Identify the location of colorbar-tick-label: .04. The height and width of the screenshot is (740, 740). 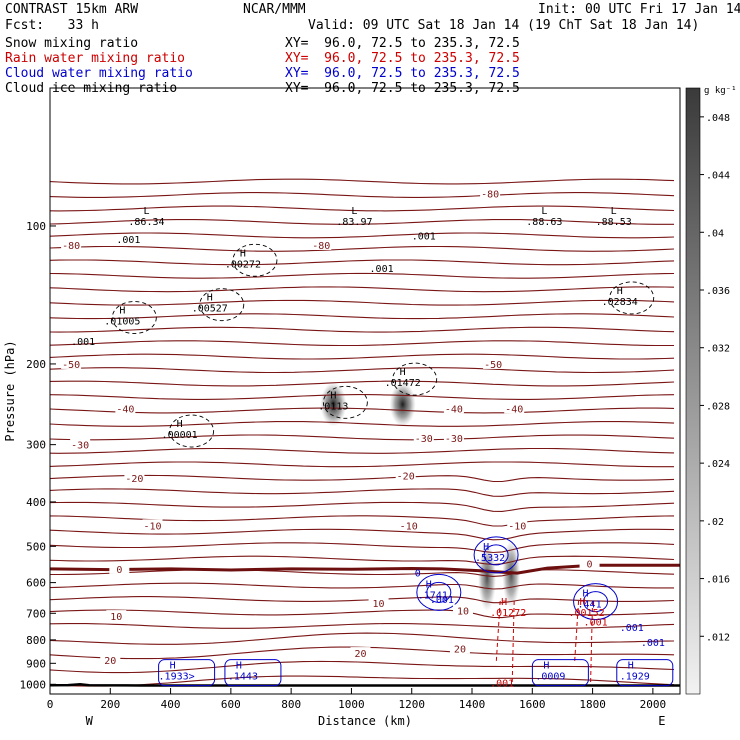
(715, 233).